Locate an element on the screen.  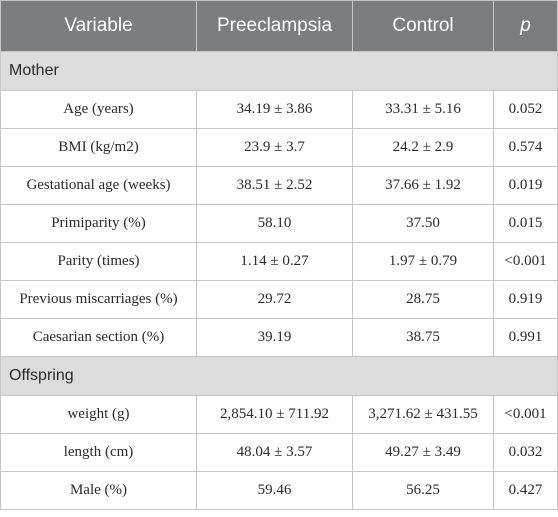
cell-p: 0.991 is located at coordinates (525, 337).